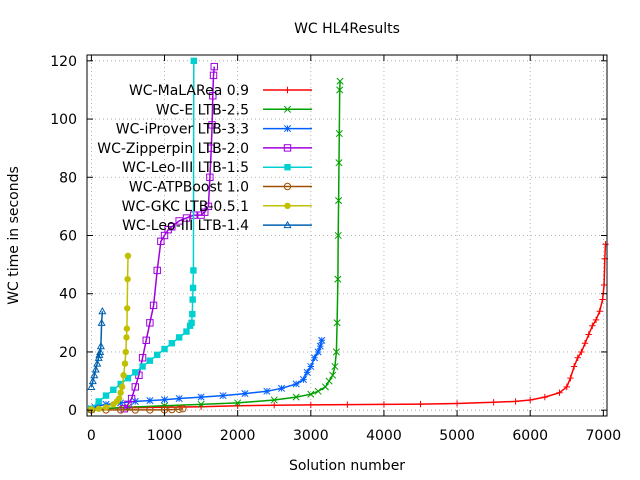  Describe the element at coordinates (68, 178) in the screenshot. I see `y-tick-label: 80` at that location.